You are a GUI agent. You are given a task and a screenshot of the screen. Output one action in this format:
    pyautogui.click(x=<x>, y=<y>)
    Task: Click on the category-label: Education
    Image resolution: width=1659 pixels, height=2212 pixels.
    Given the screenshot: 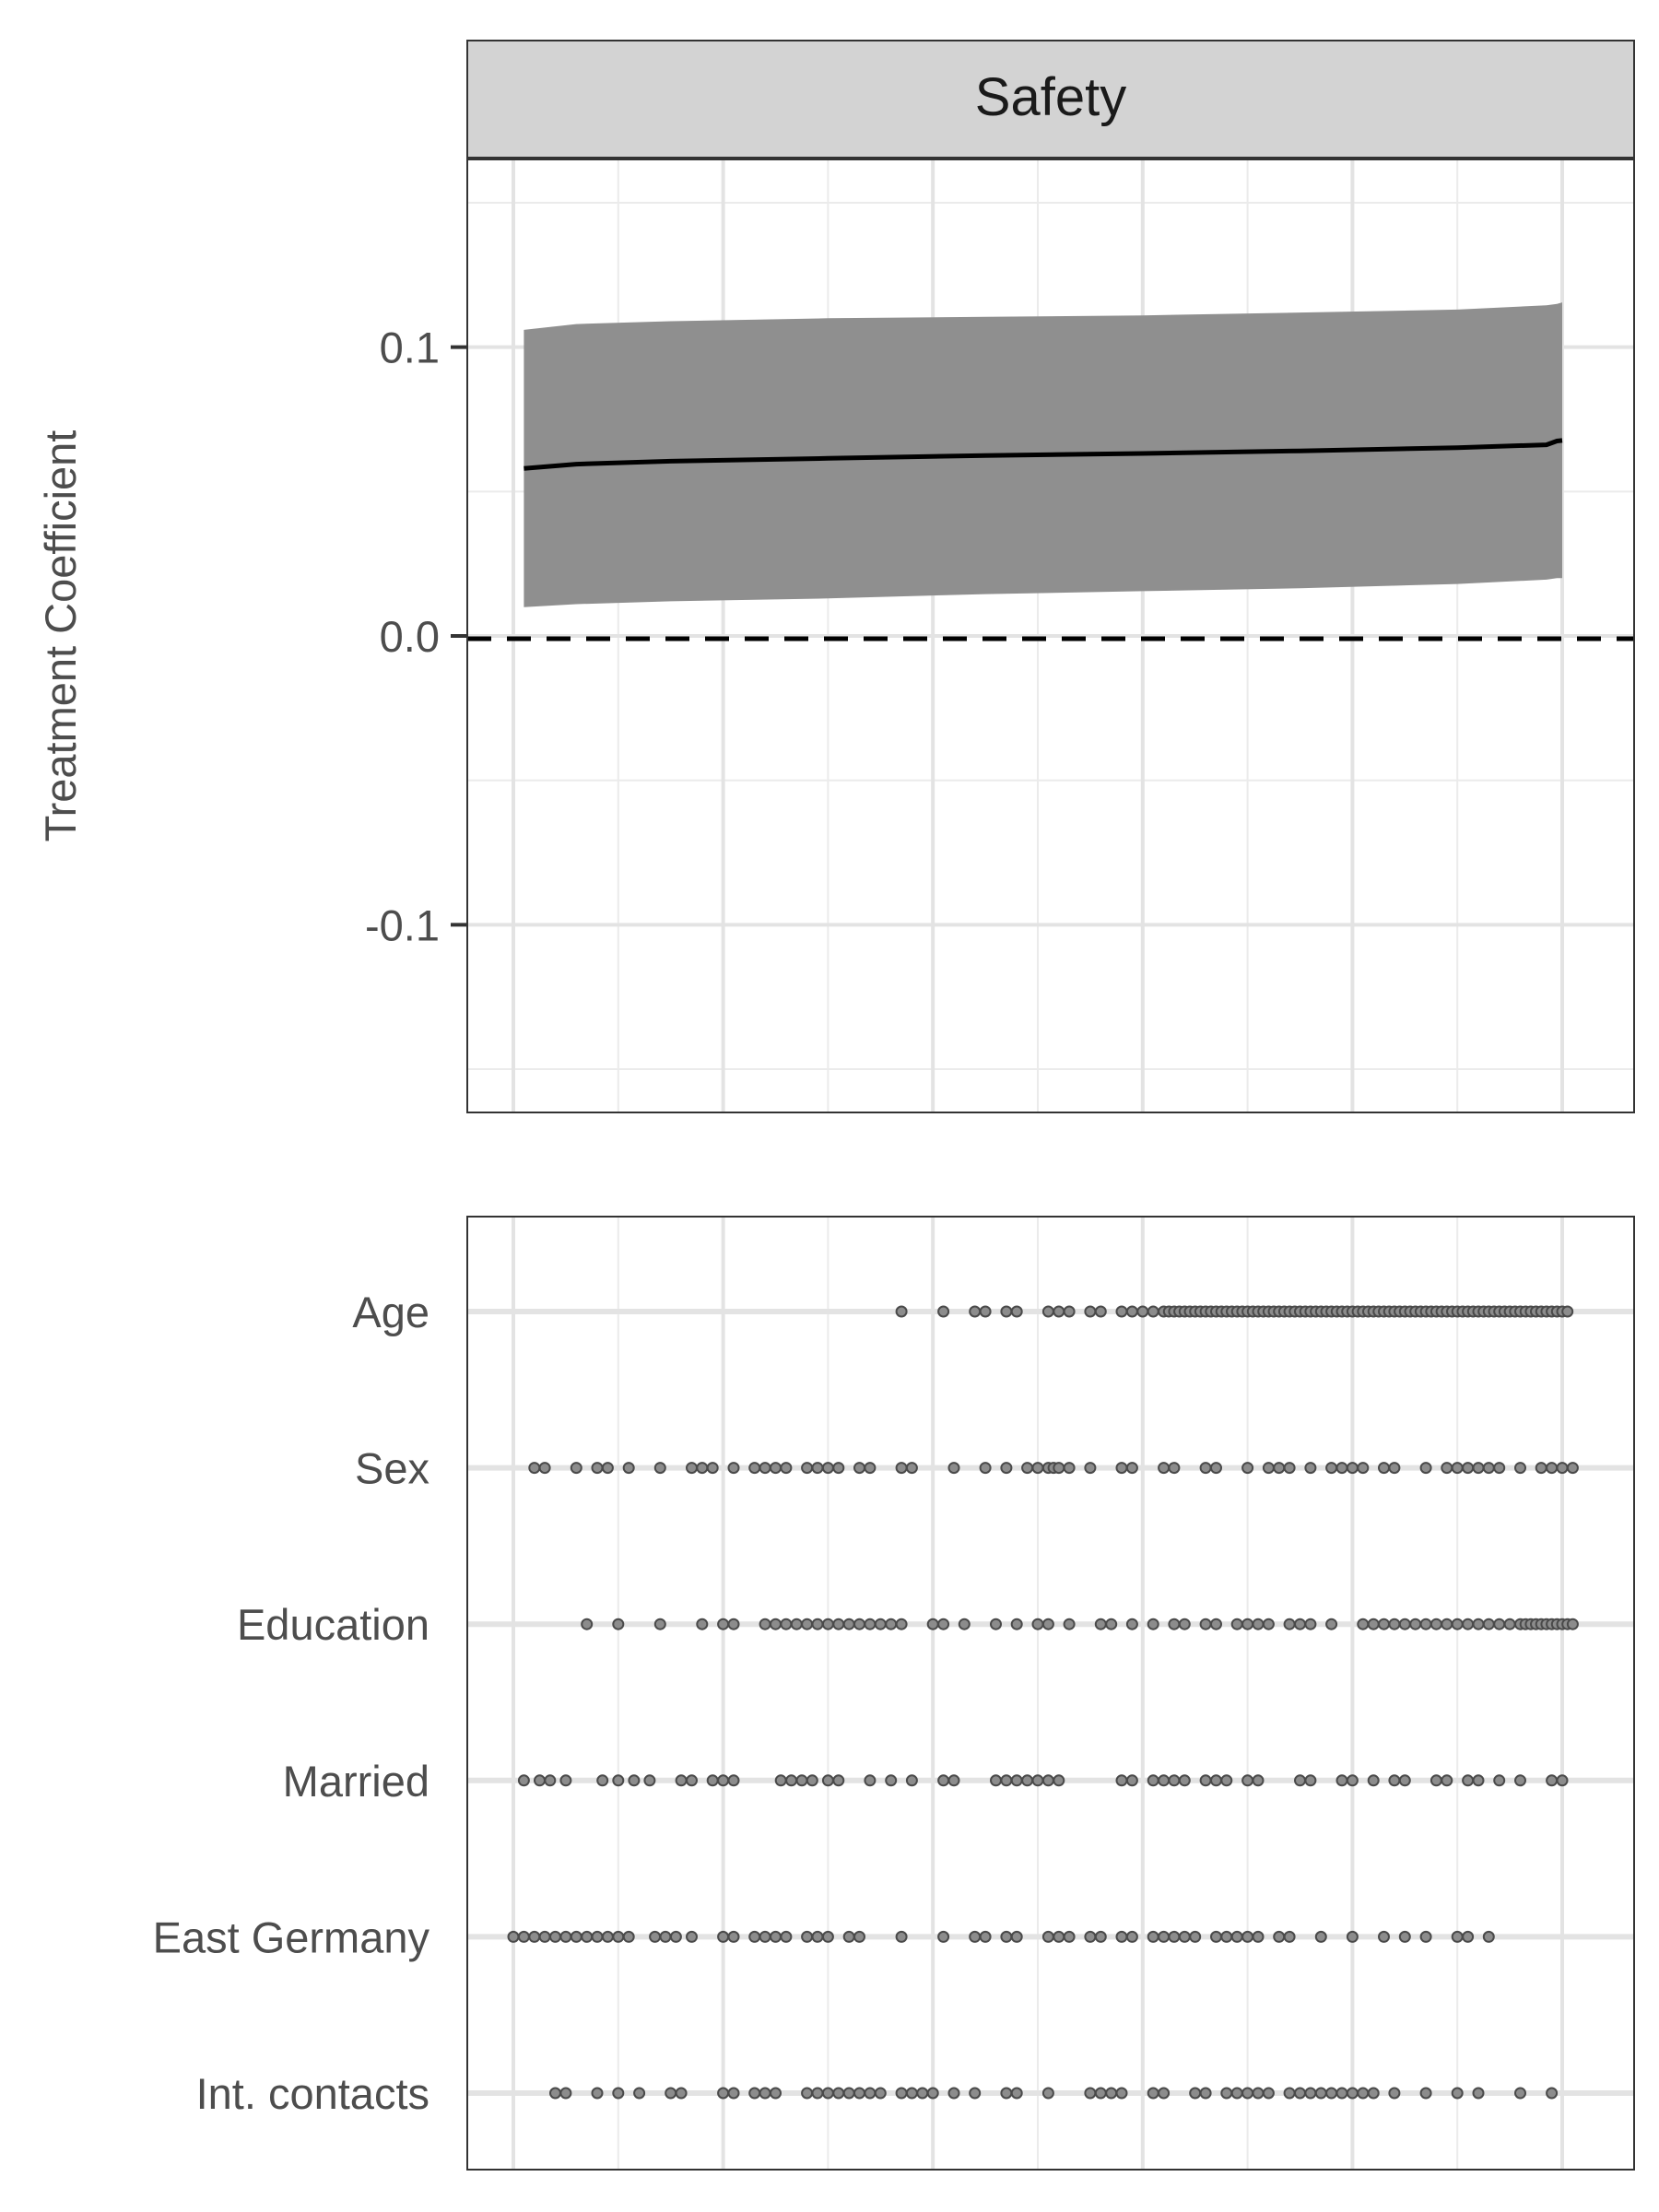 What is the action you would take?
    pyautogui.click(x=333, y=1624)
    